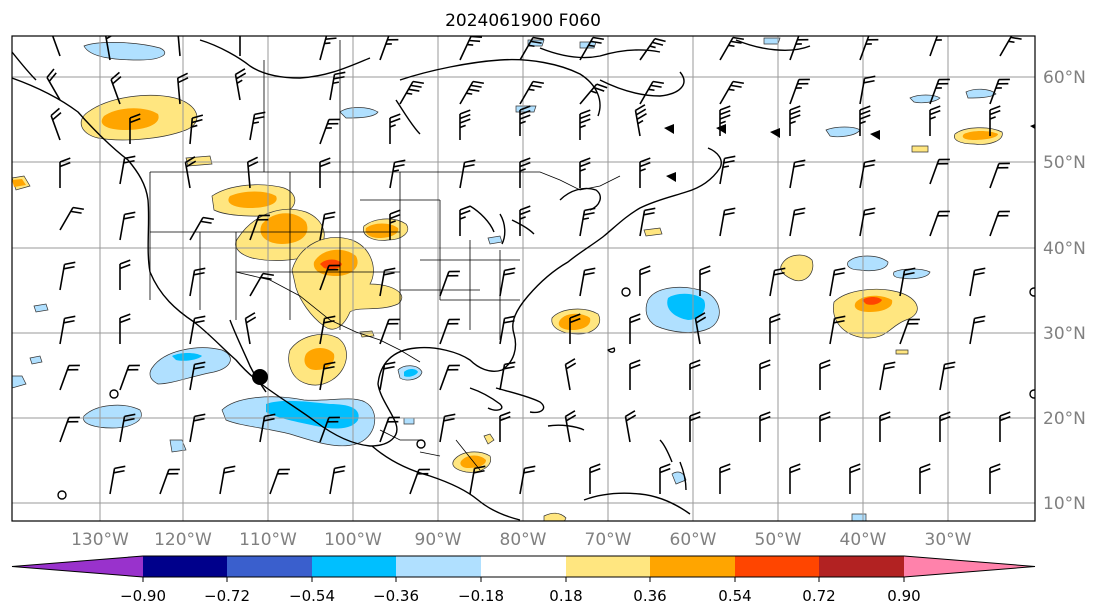 This screenshot has width=1105, height=615. What do you see at coordinates (948, 540) in the screenshot?
I see `lon-tick-label: 30°W` at bounding box center [948, 540].